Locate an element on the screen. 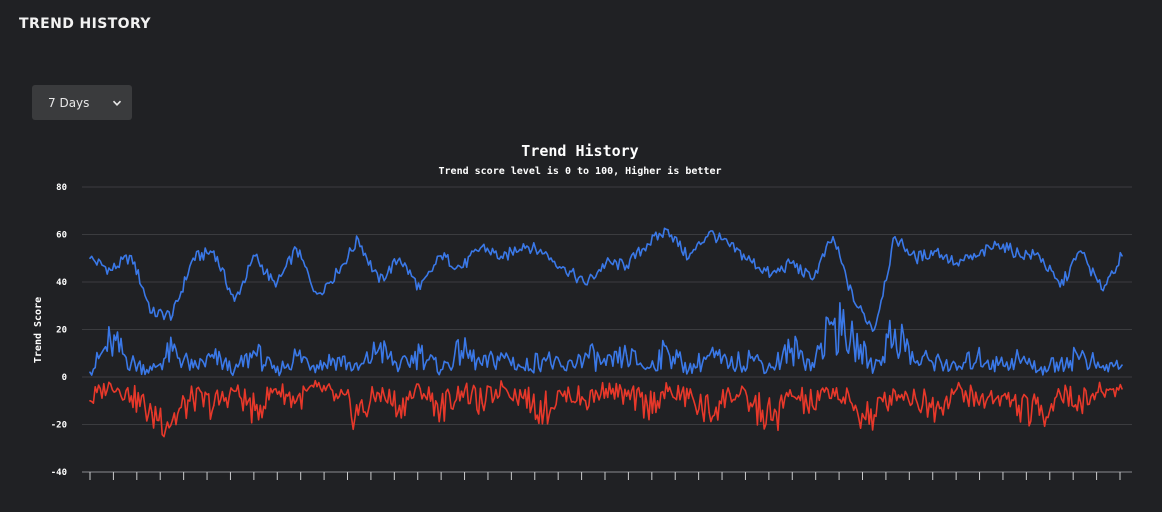 This screenshot has height=512, width=1162. y-tick-label: -20 is located at coordinates (59, 426).